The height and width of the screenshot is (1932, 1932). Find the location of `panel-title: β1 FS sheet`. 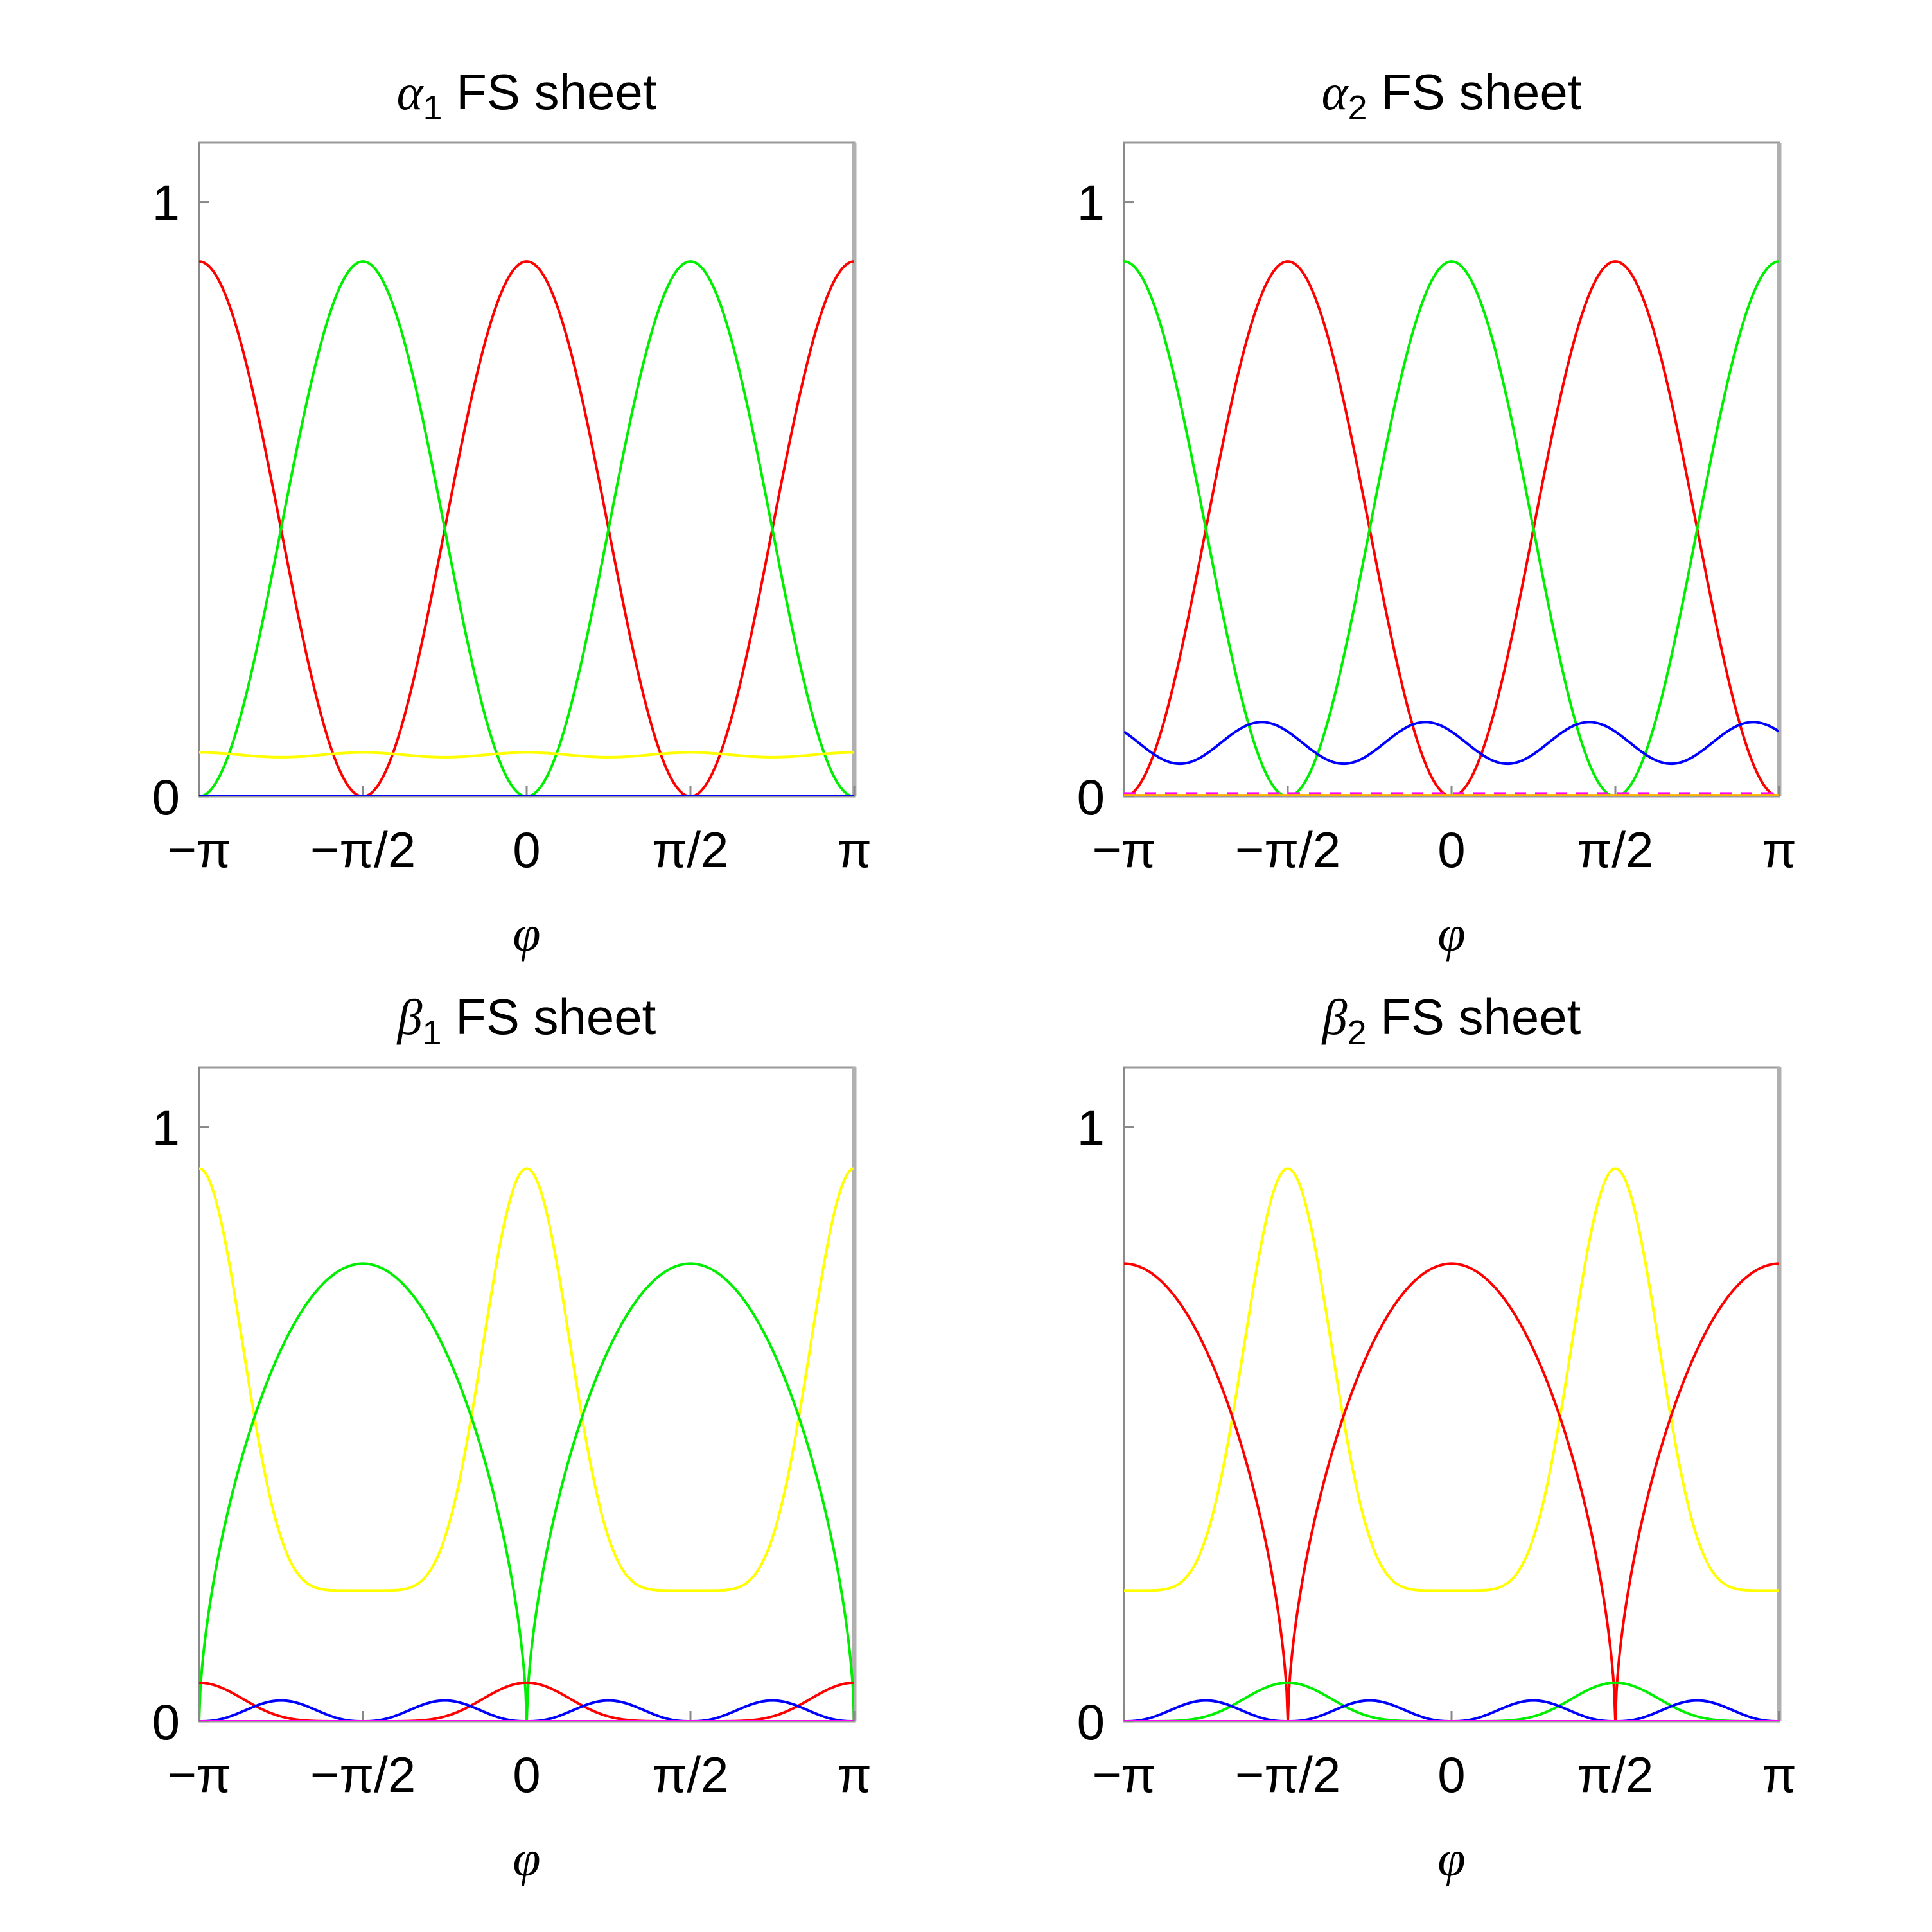

panel-title: β1 FS sheet is located at coordinates (526, 1020).